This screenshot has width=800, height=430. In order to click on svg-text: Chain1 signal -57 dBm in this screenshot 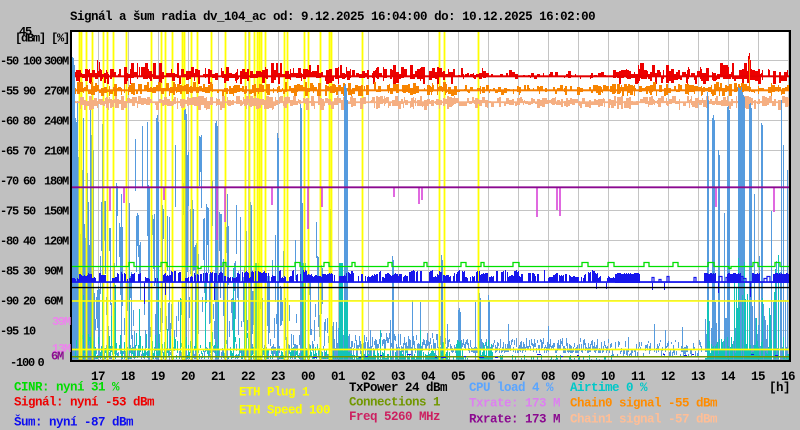, I will do `click(644, 420)`.